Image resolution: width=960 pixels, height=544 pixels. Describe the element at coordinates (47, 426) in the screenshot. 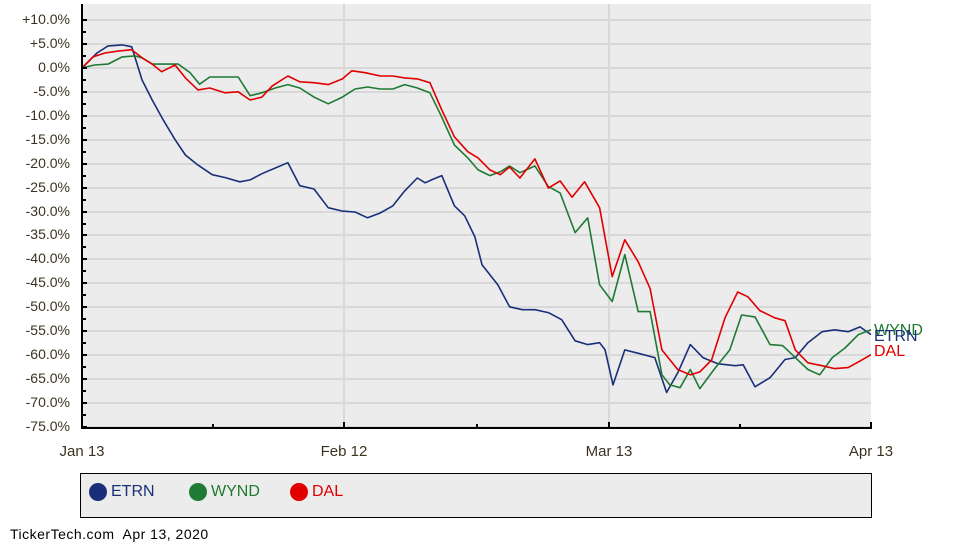

I see `y-tick-label: -75.0%` at that location.